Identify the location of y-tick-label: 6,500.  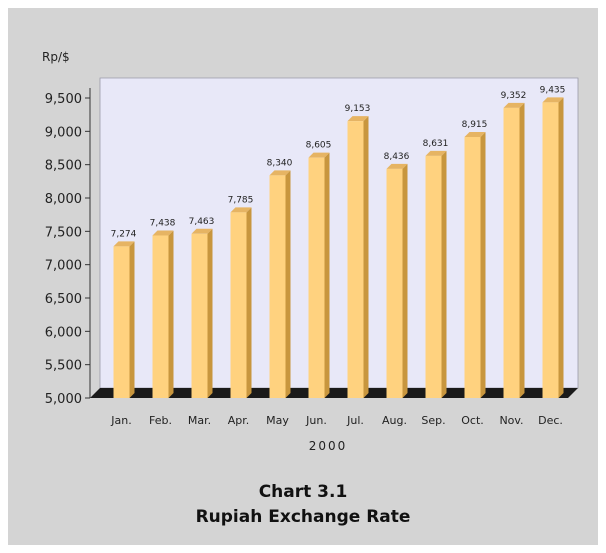
(63, 299).